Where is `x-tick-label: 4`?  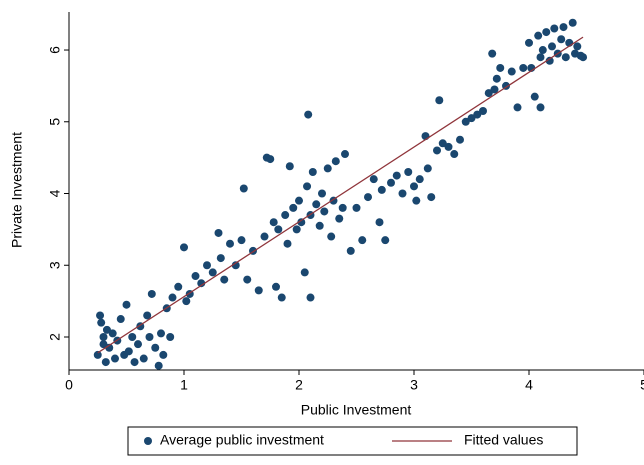
x-tick-label: 4 is located at coordinates (529, 385).